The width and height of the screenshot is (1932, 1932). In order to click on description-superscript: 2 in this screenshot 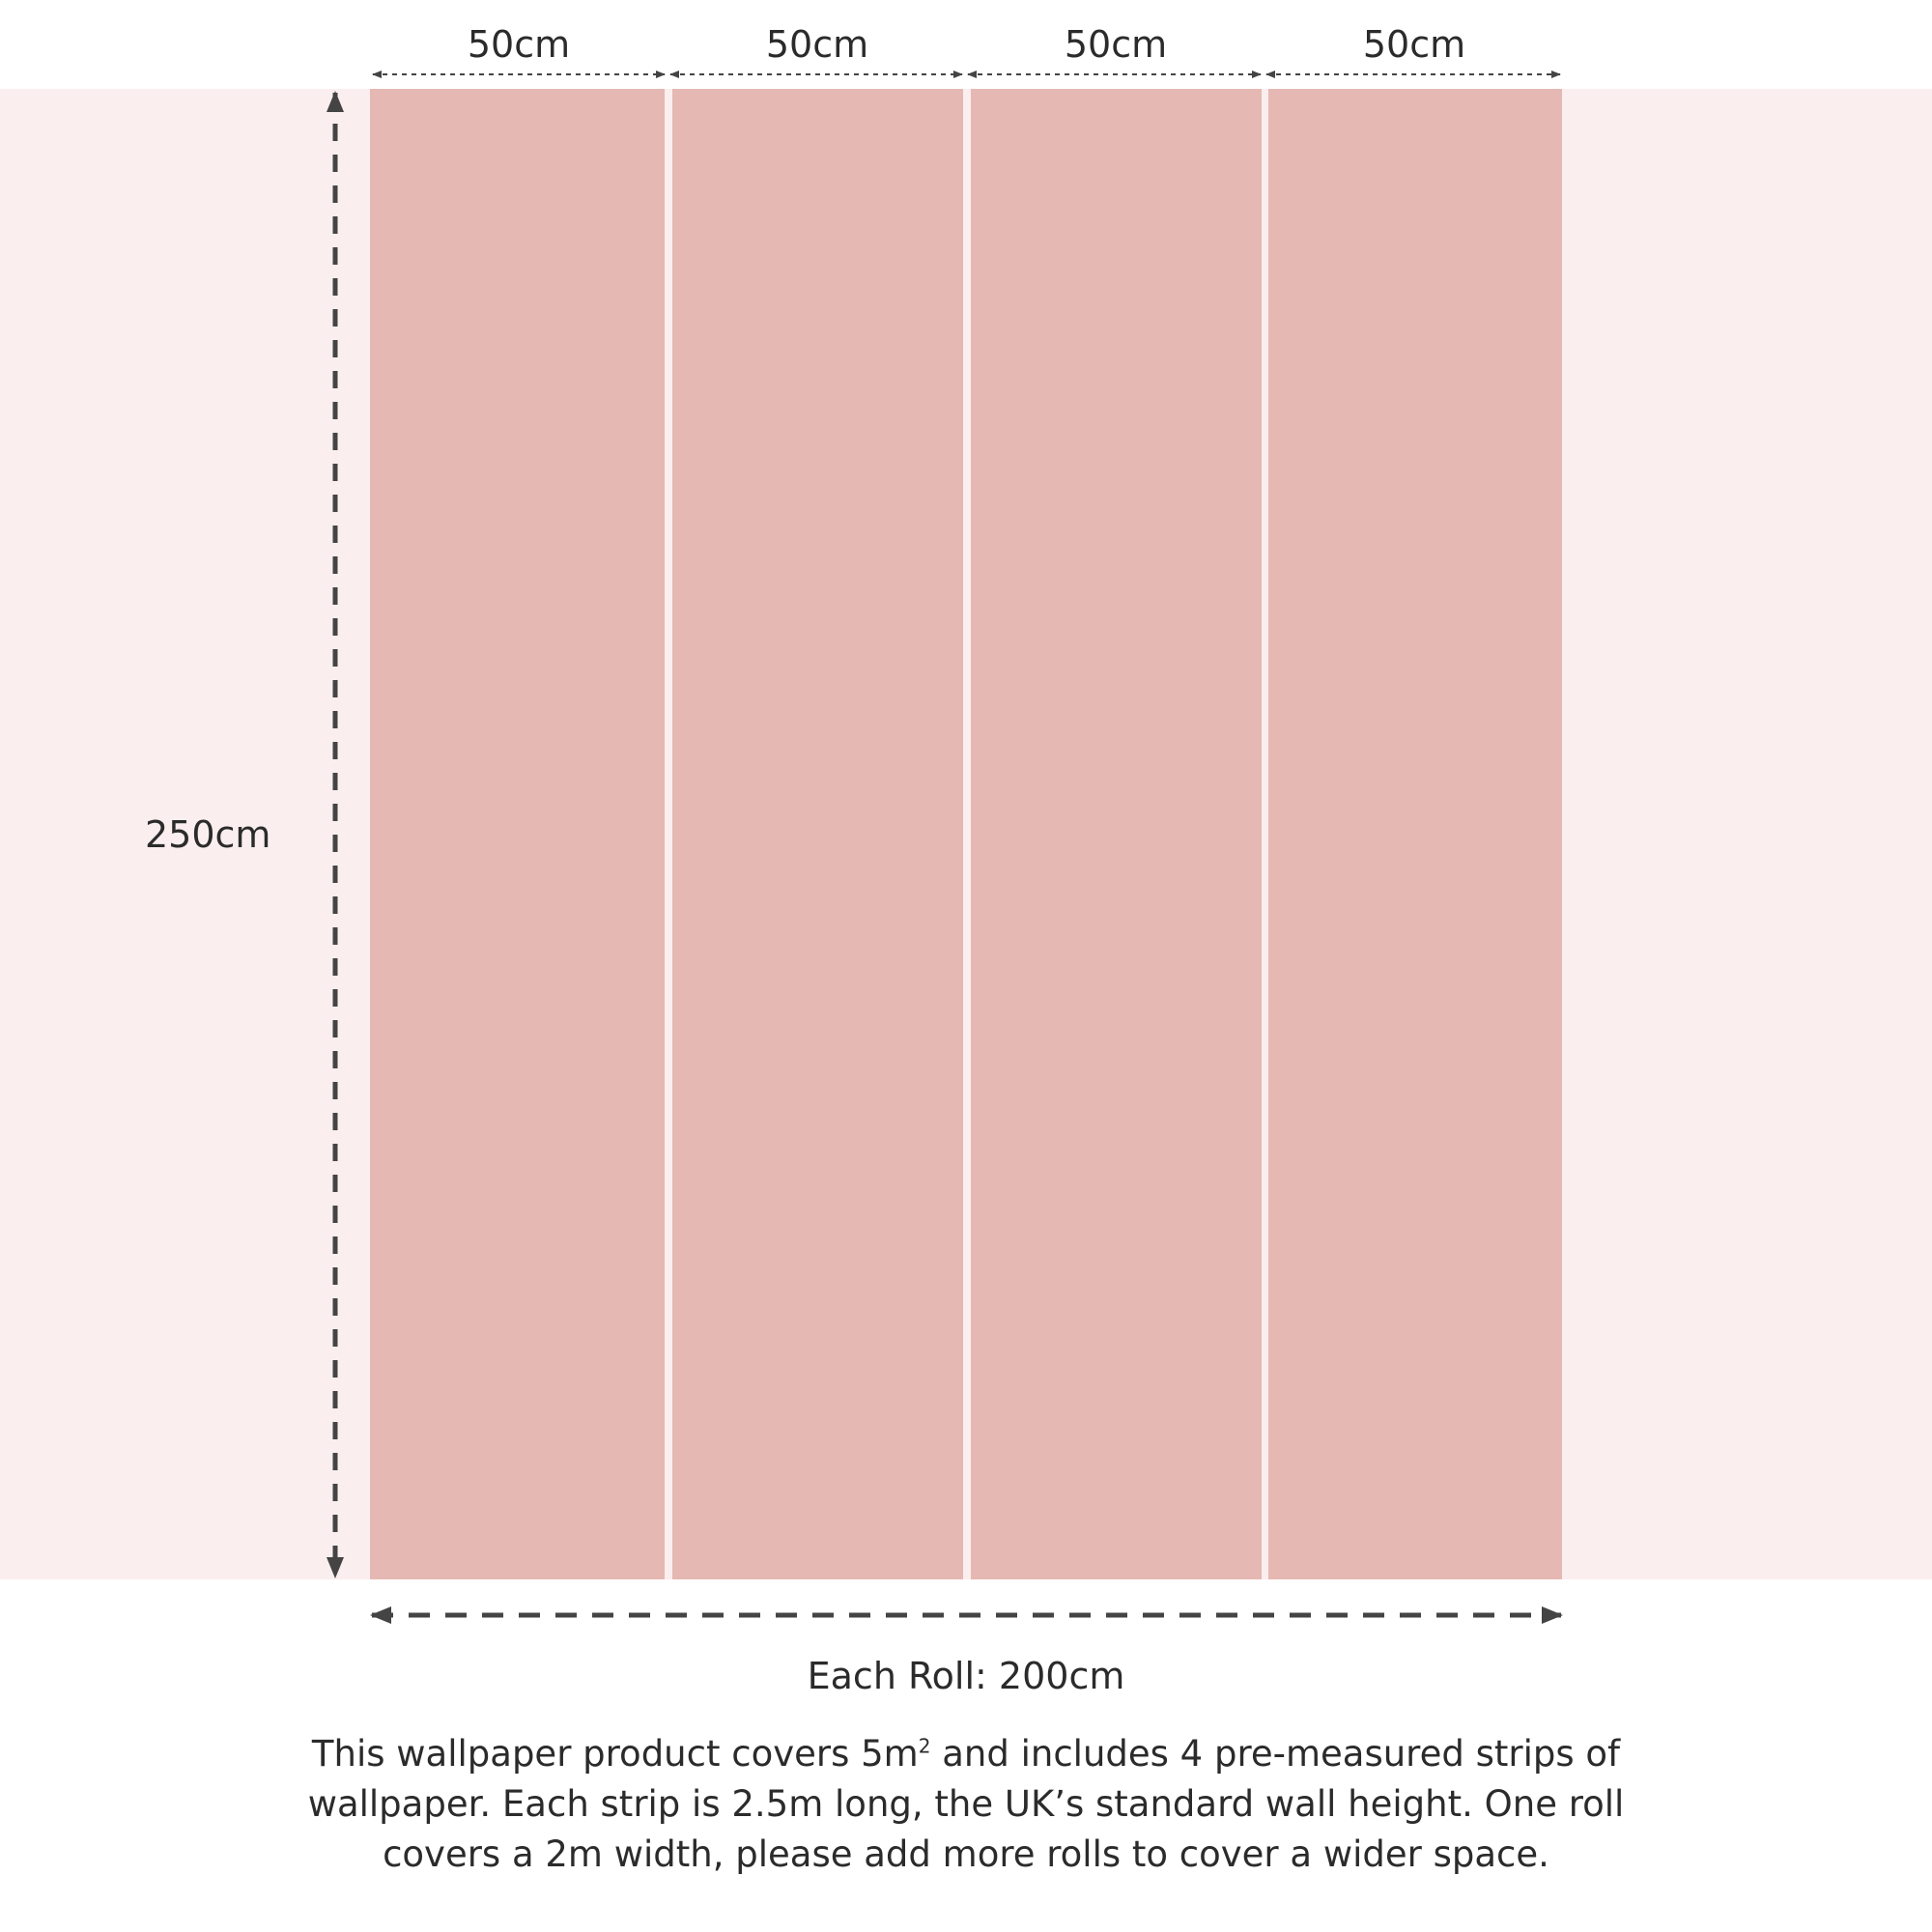, I will do `click(924, 1746)`.